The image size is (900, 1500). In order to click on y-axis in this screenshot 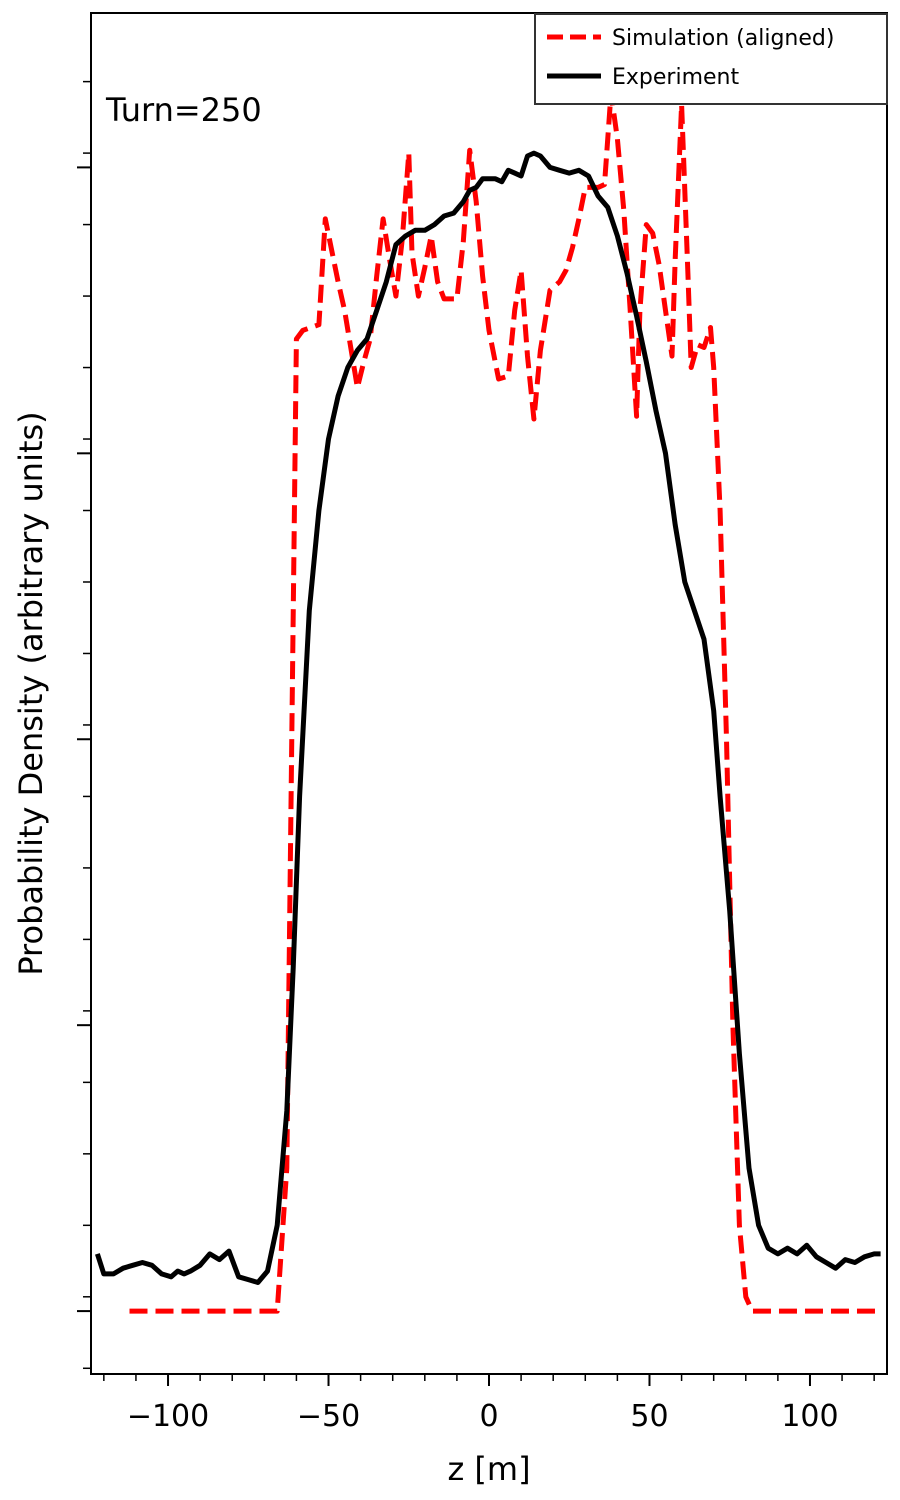, I will do `click(84, 725)`.